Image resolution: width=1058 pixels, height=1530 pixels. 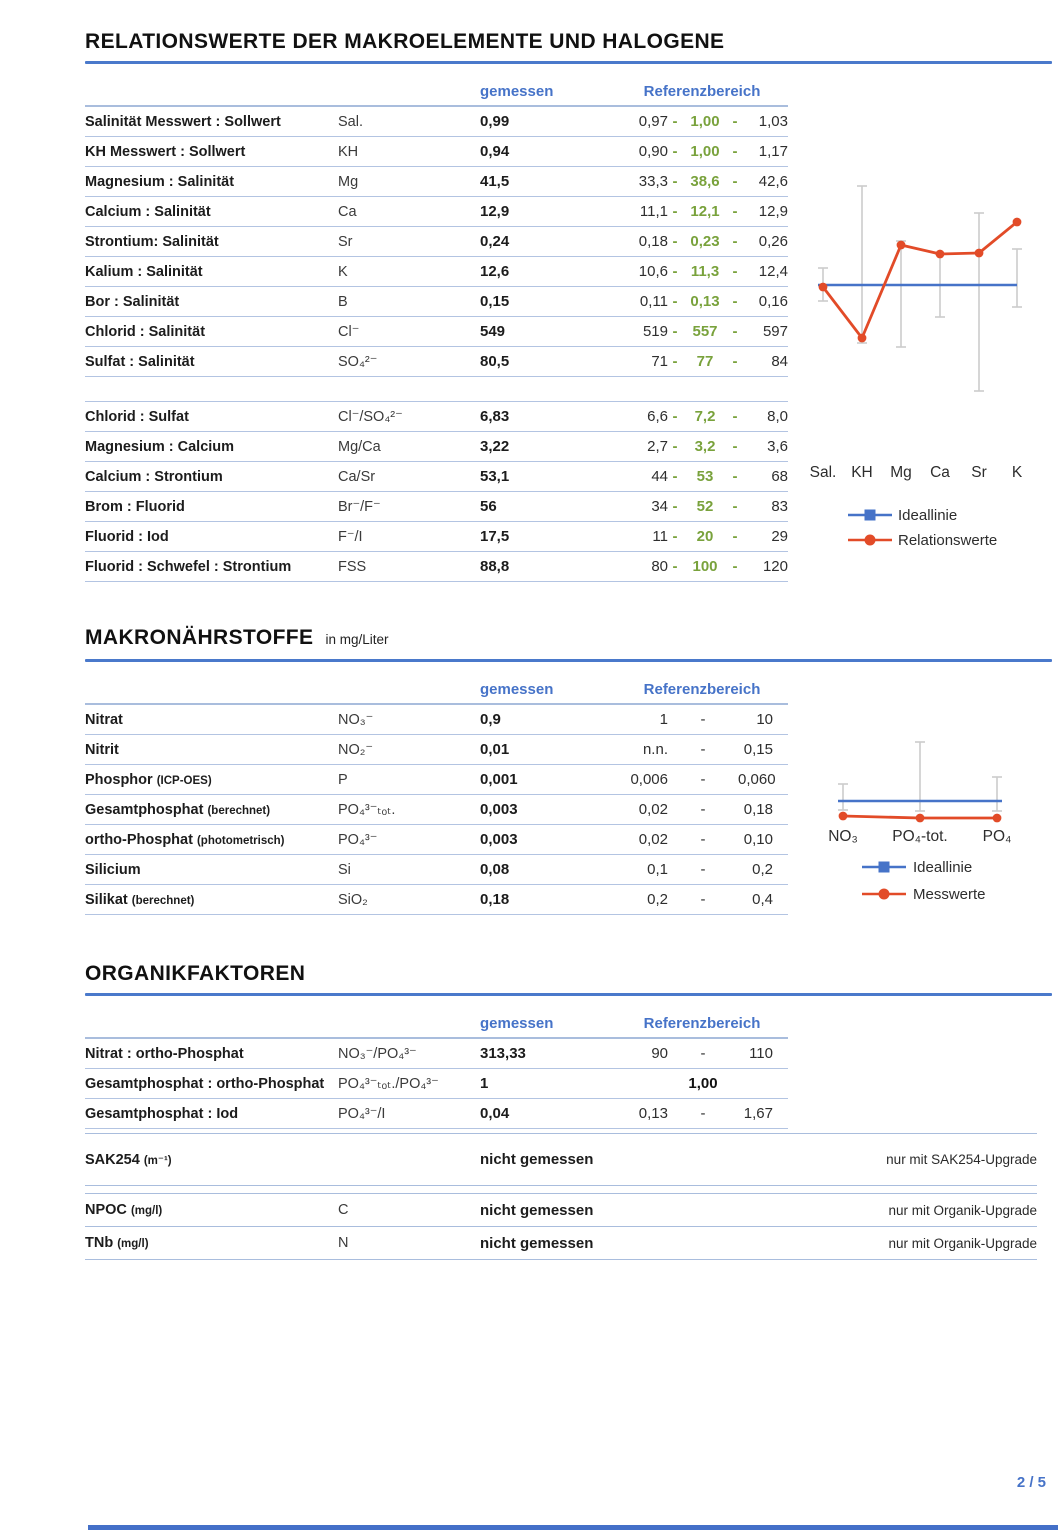 I want to click on reference-max: 12,4, so click(x=773, y=271).